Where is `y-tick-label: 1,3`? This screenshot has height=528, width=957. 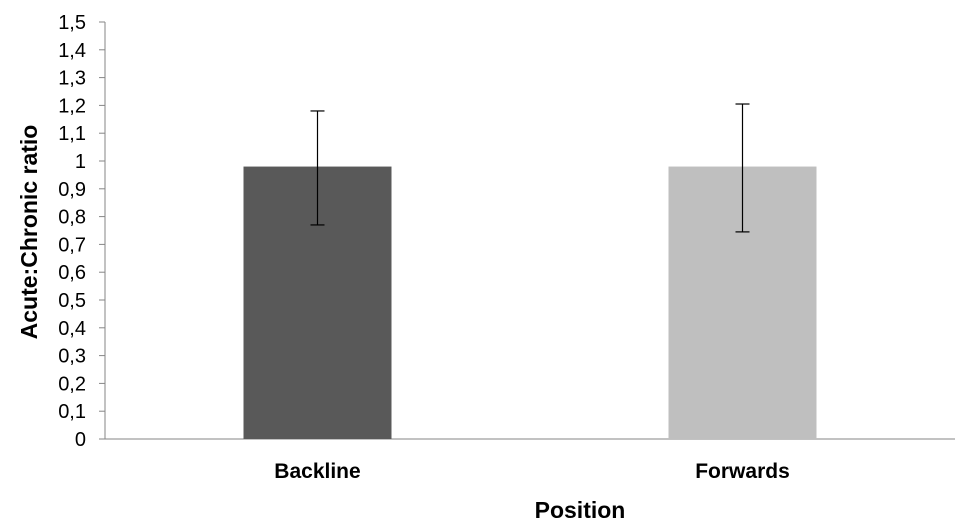 y-tick-label: 1,3 is located at coordinates (72, 79).